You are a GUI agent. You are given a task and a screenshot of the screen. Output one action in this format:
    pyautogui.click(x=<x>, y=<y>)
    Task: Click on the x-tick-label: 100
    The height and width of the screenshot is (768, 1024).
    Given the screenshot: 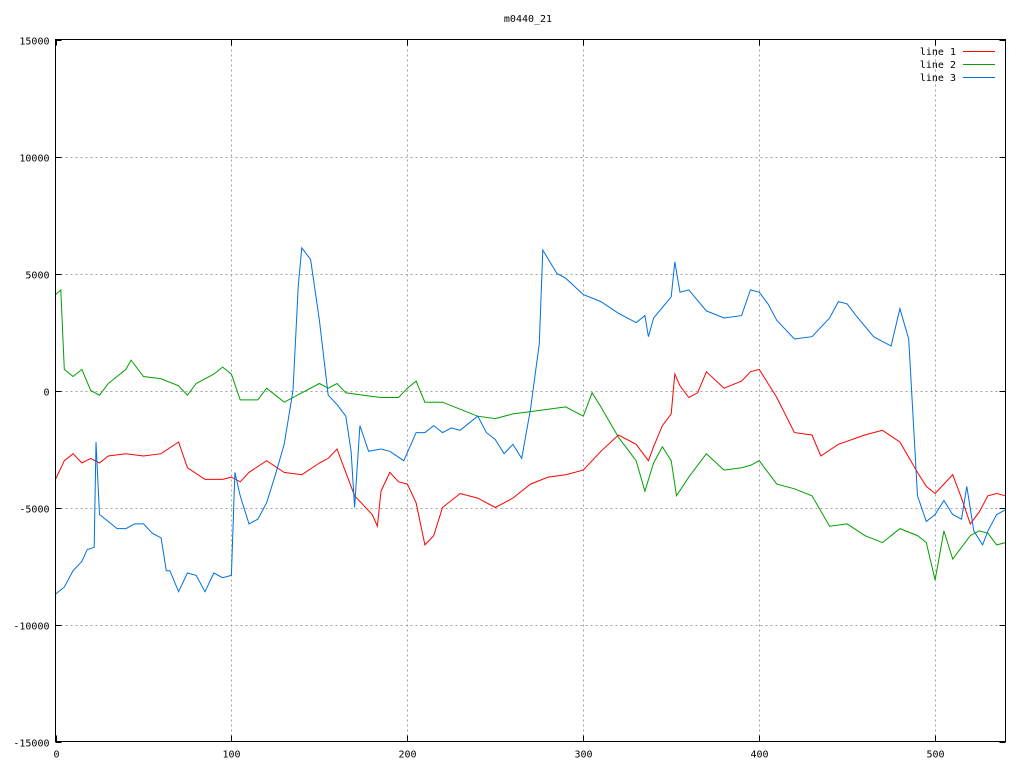 What is the action you would take?
    pyautogui.click(x=231, y=755)
    